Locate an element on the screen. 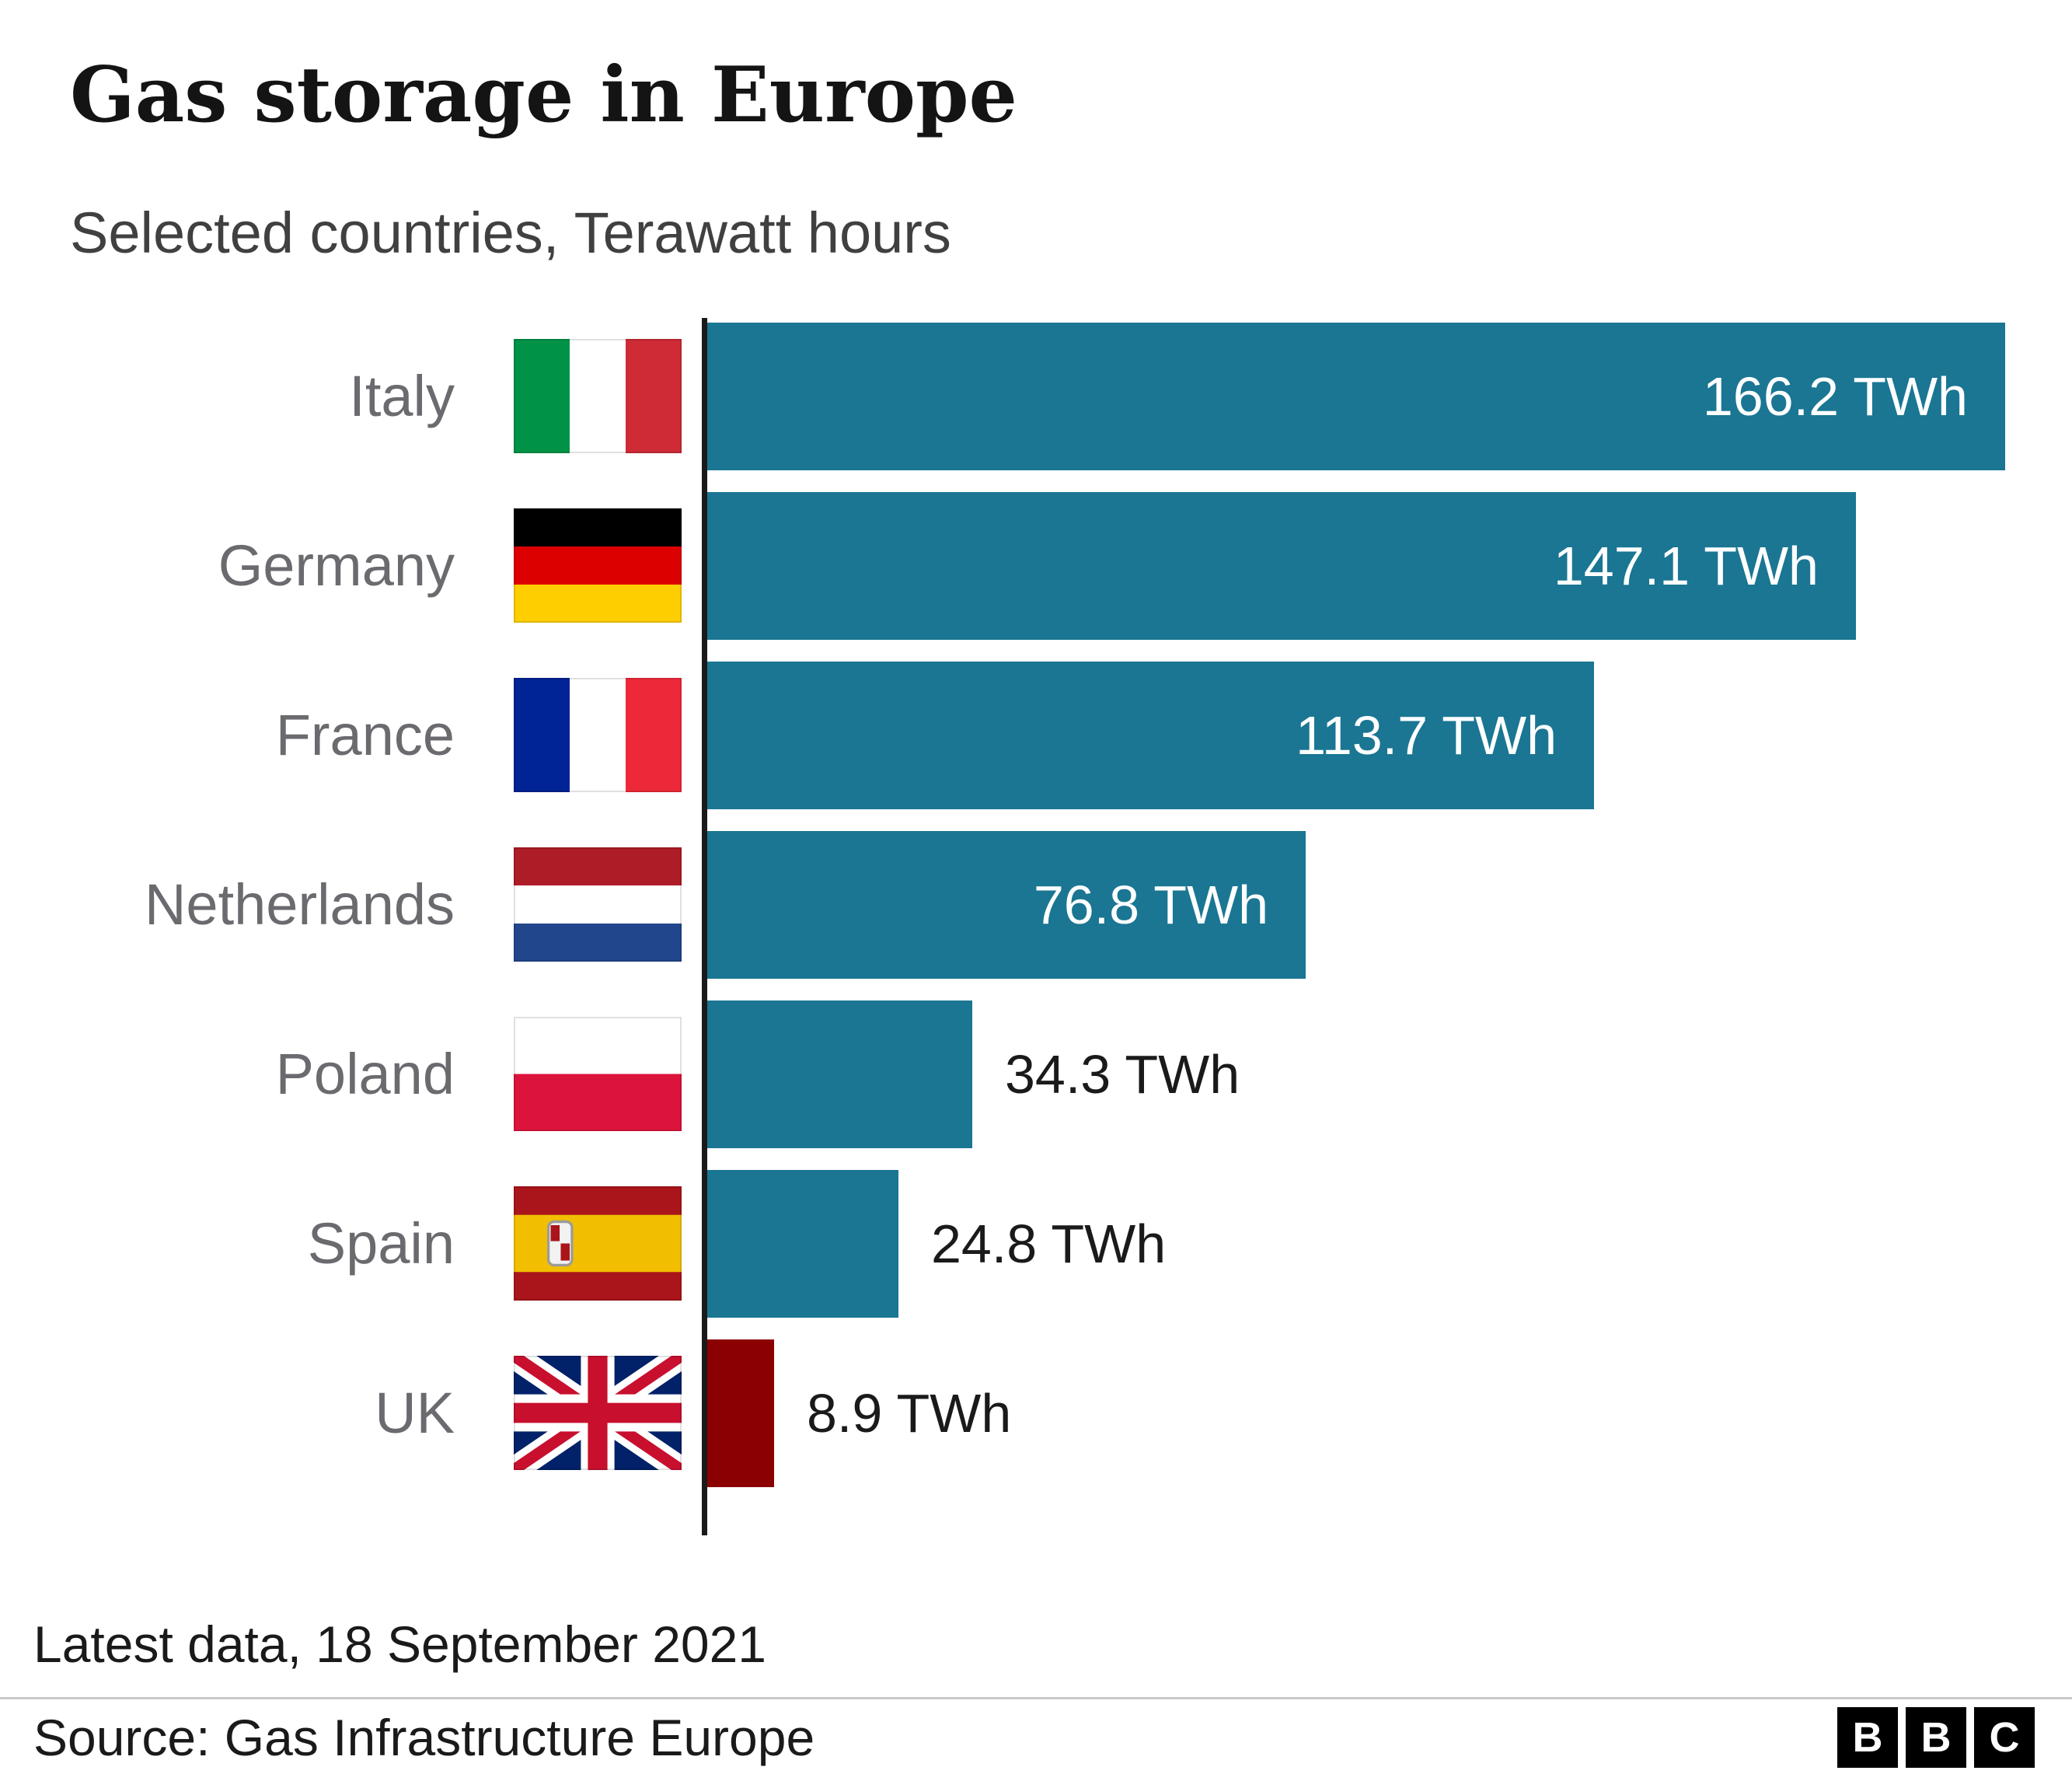 The width and height of the screenshot is (2072, 1781). chart-row-italy: Italy 166.2 TWh is located at coordinates (1037, 396).